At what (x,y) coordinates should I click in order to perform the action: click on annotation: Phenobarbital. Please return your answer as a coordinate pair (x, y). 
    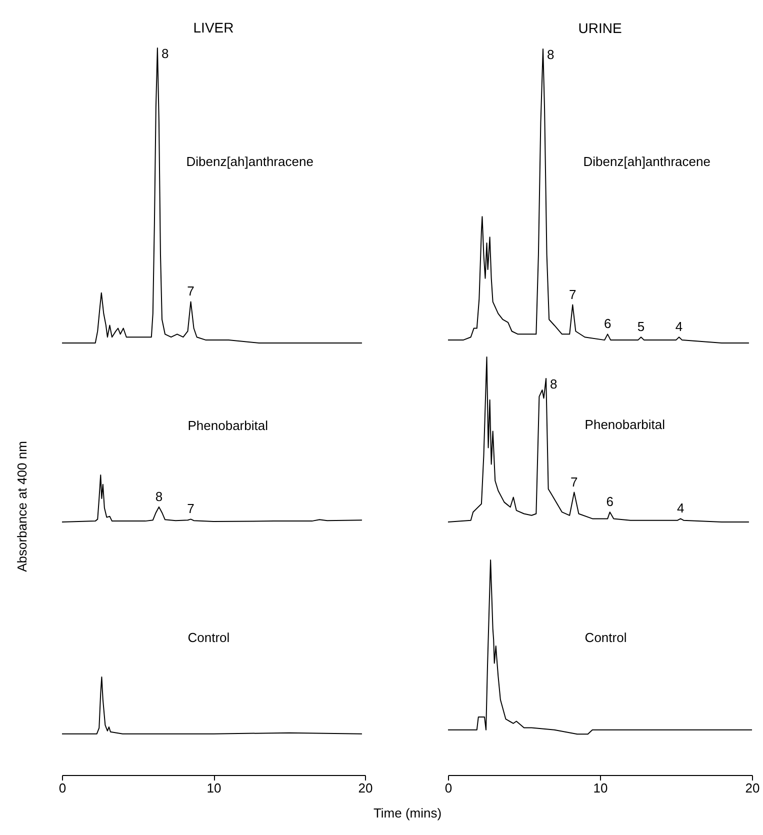
    Looking at the image, I should click on (625, 424).